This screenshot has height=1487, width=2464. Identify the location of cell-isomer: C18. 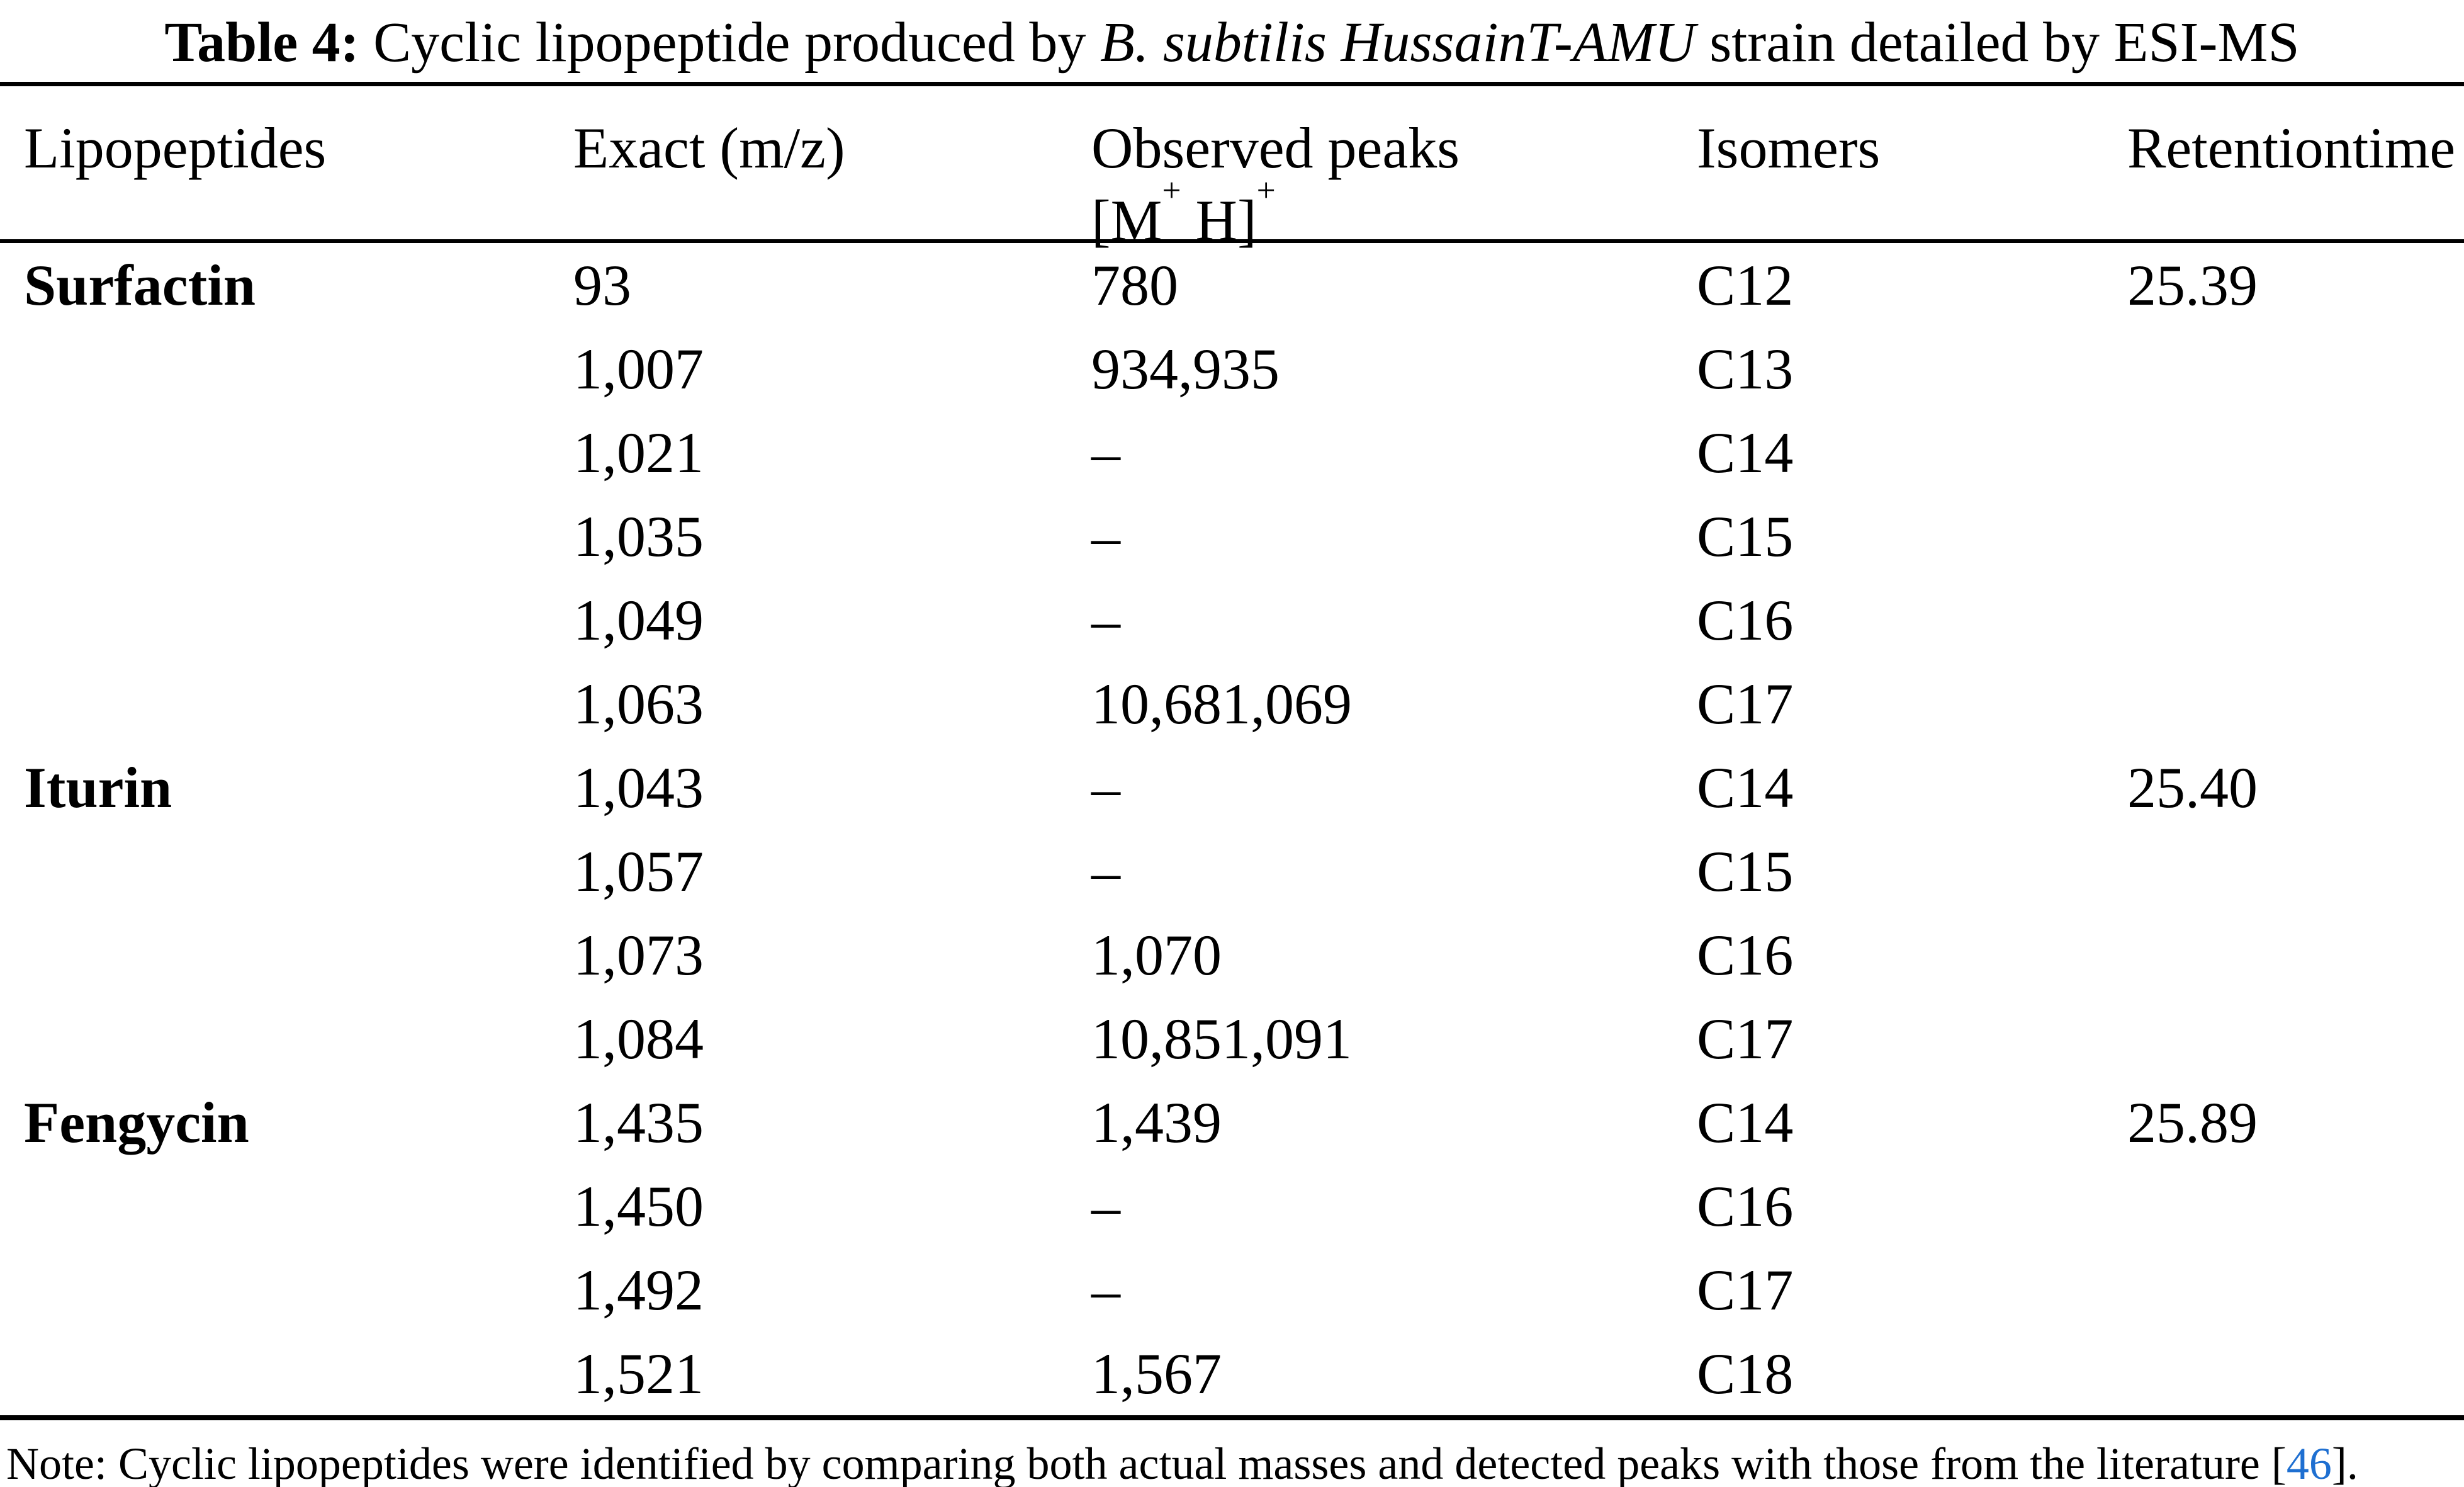
(1745, 1374).